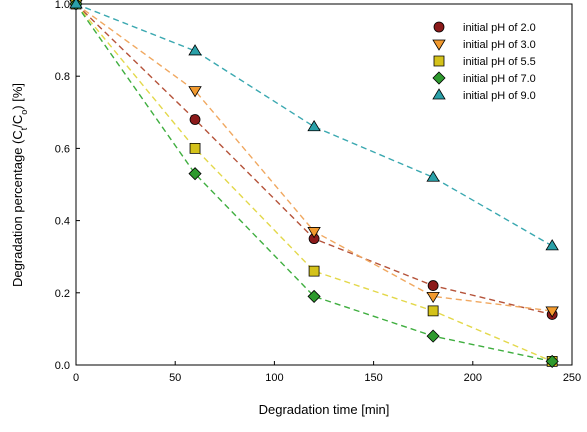 The width and height of the screenshot is (587, 432). Describe the element at coordinates (373, 378) in the screenshot. I see `x-tick-label: 150` at that location.